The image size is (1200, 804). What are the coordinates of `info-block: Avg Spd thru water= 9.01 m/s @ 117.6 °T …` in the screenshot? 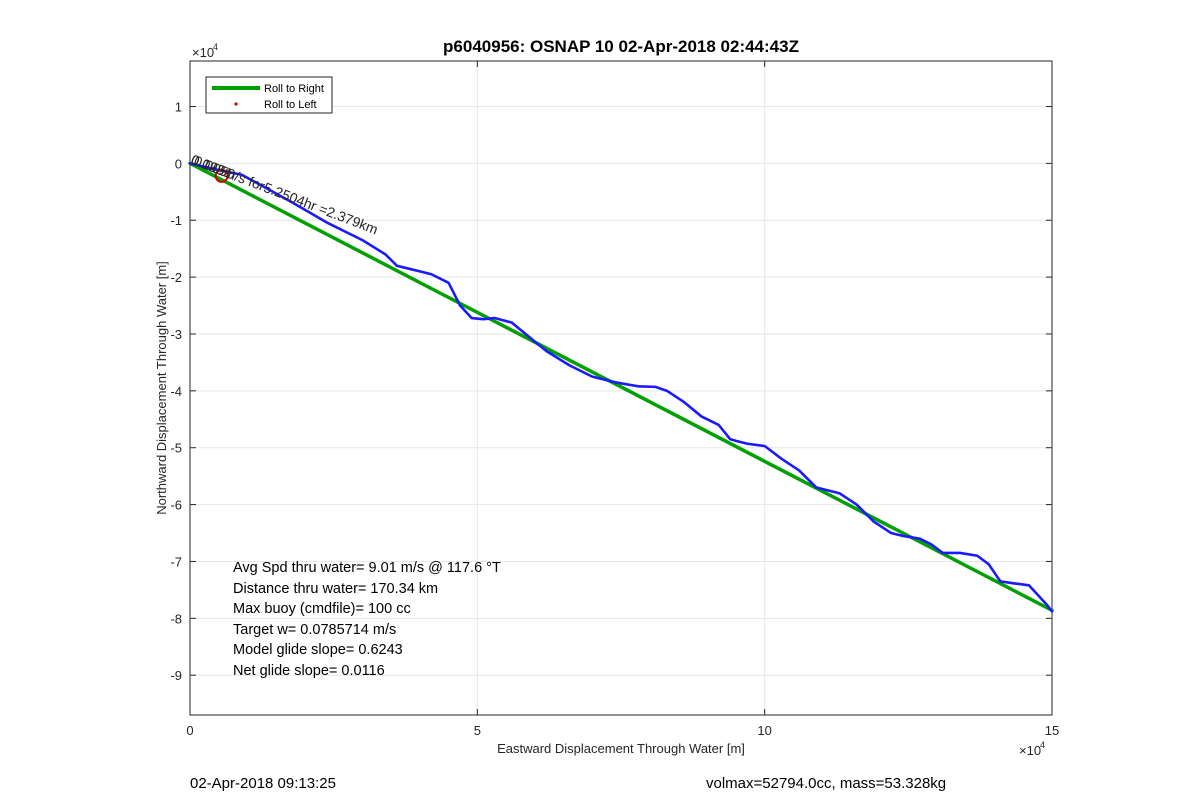 It's located at (367, 619).